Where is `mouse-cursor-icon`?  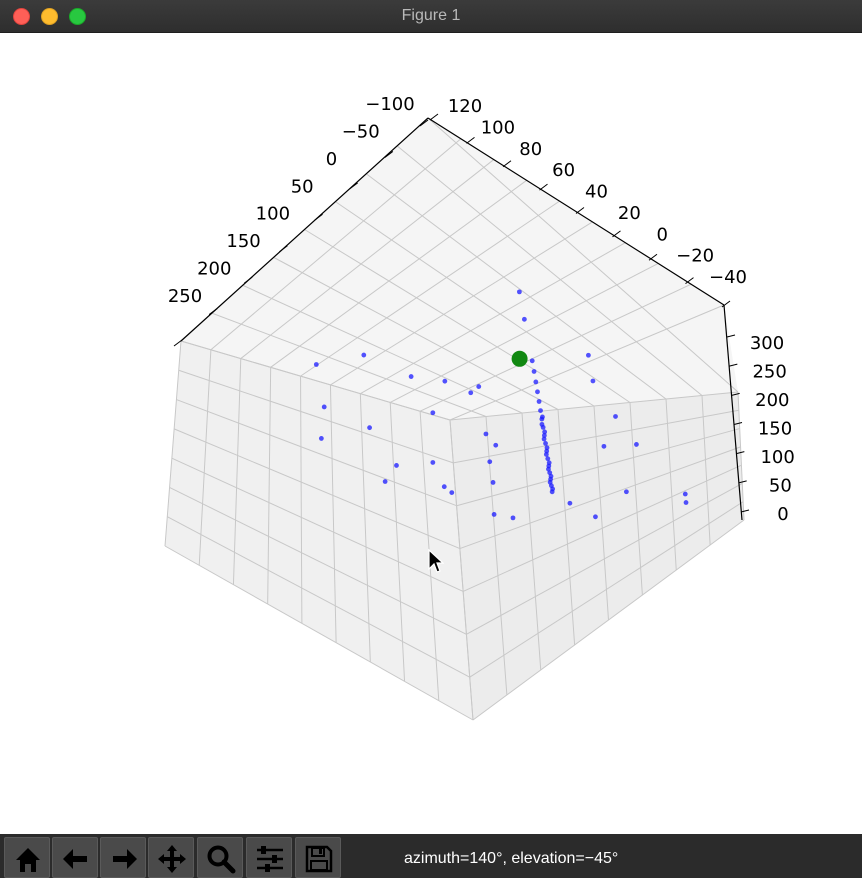
mouse-cursor-icon is located at coordinates (436, 561).